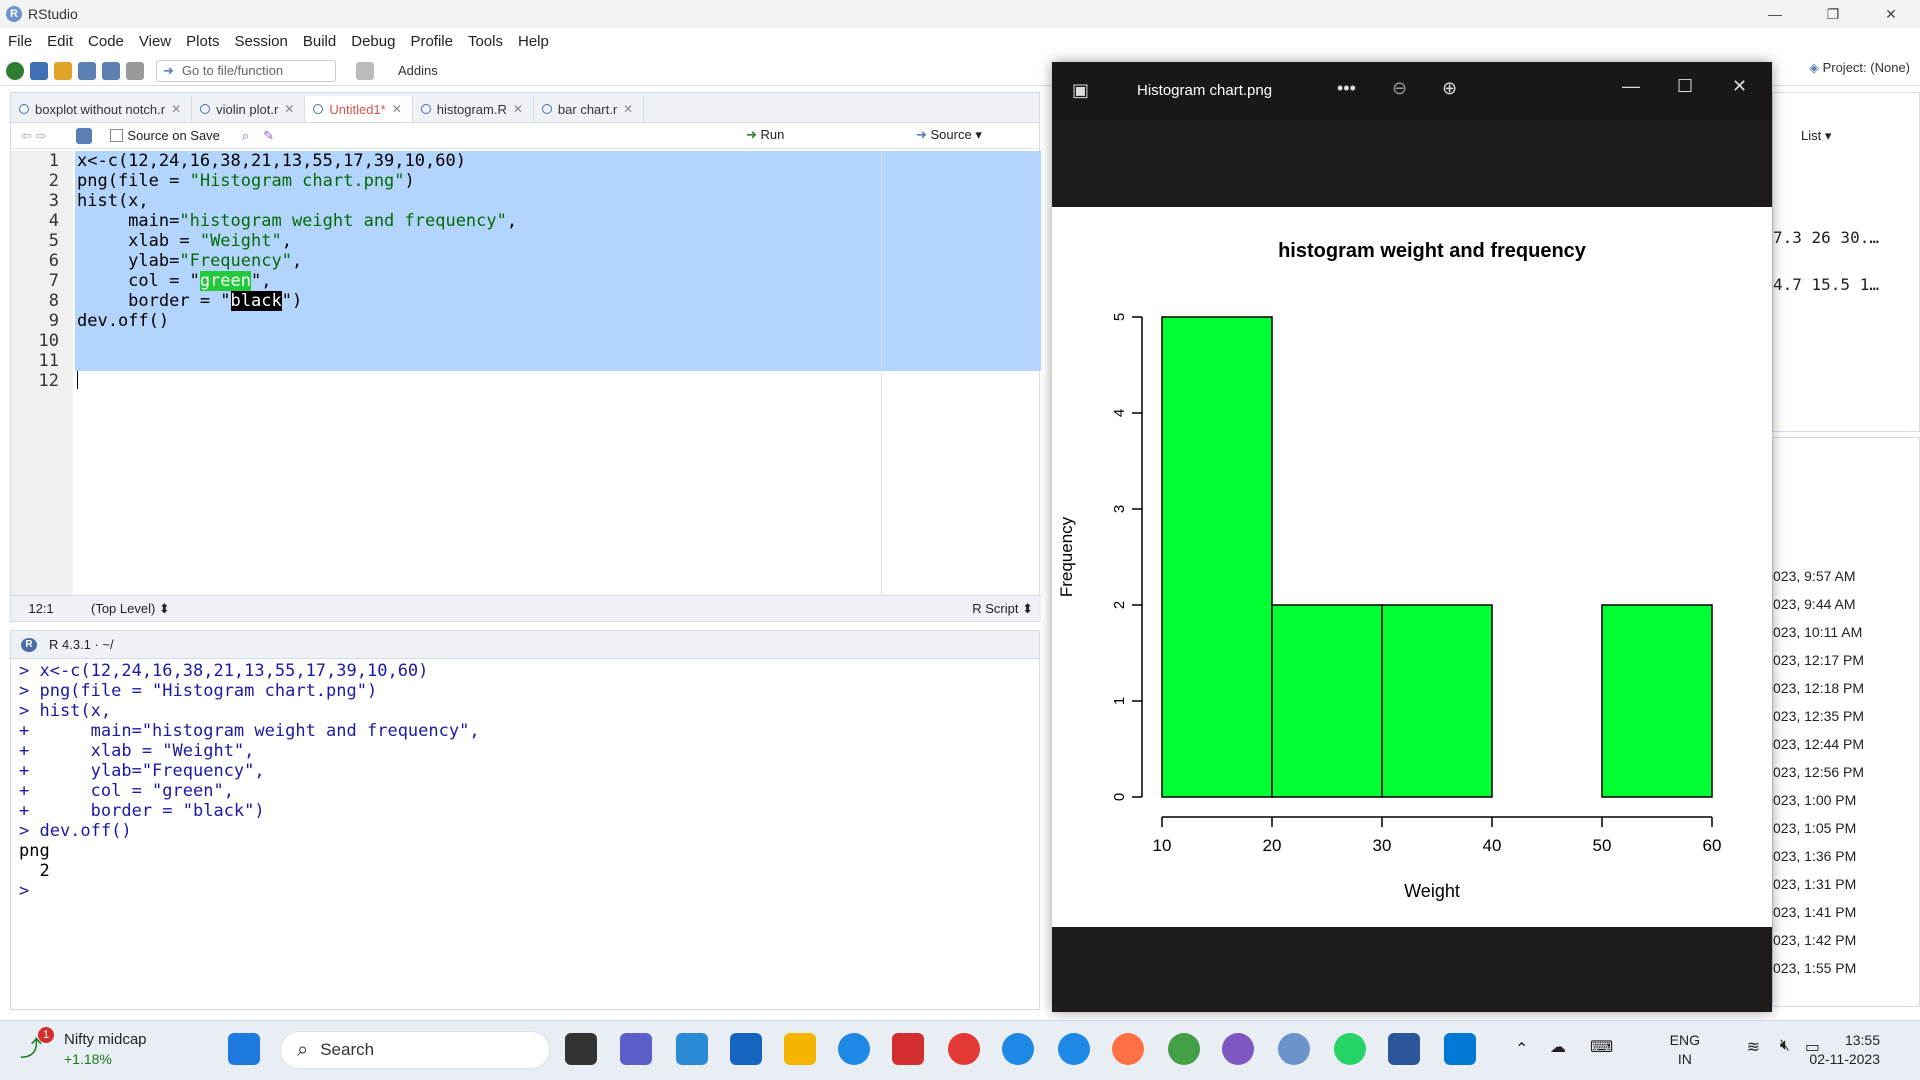 This screenshot has height=1080, width=1920. I want to click on chevron-up-icon: ⌃, so click(1522, 1049).